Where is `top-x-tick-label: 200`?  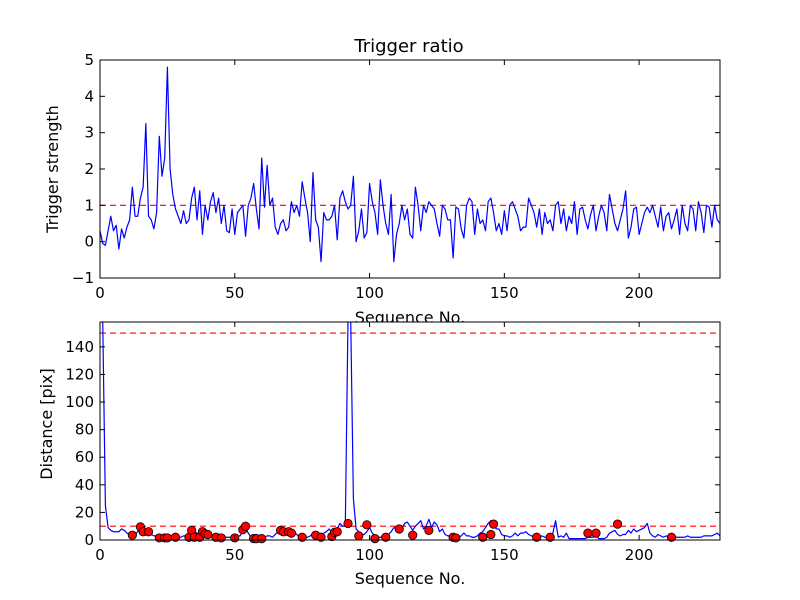 top-x-tick-label: 200 is located at coordinates (639, 293).